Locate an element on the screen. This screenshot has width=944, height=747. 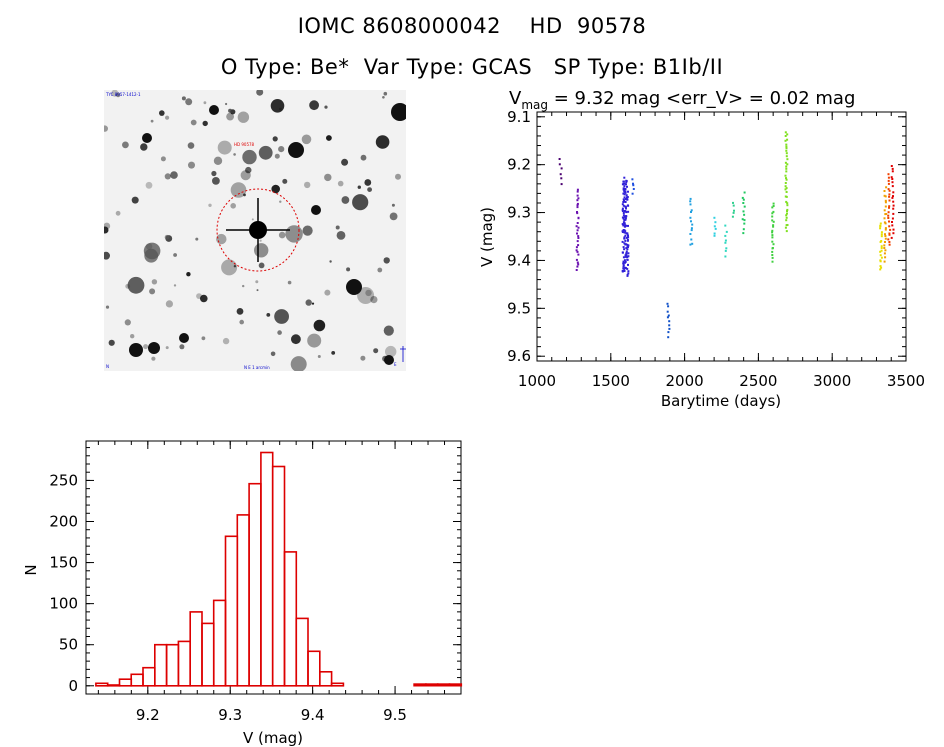
hist-ytick-label: 200 is located at coordinates (63, 522).